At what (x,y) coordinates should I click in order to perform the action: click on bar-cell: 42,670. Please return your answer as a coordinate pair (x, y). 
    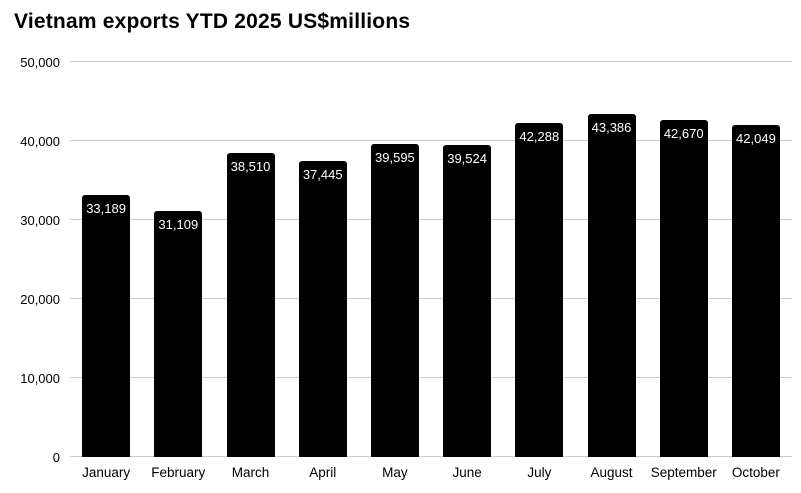
    Looking at the image, I should click on (684, 259).